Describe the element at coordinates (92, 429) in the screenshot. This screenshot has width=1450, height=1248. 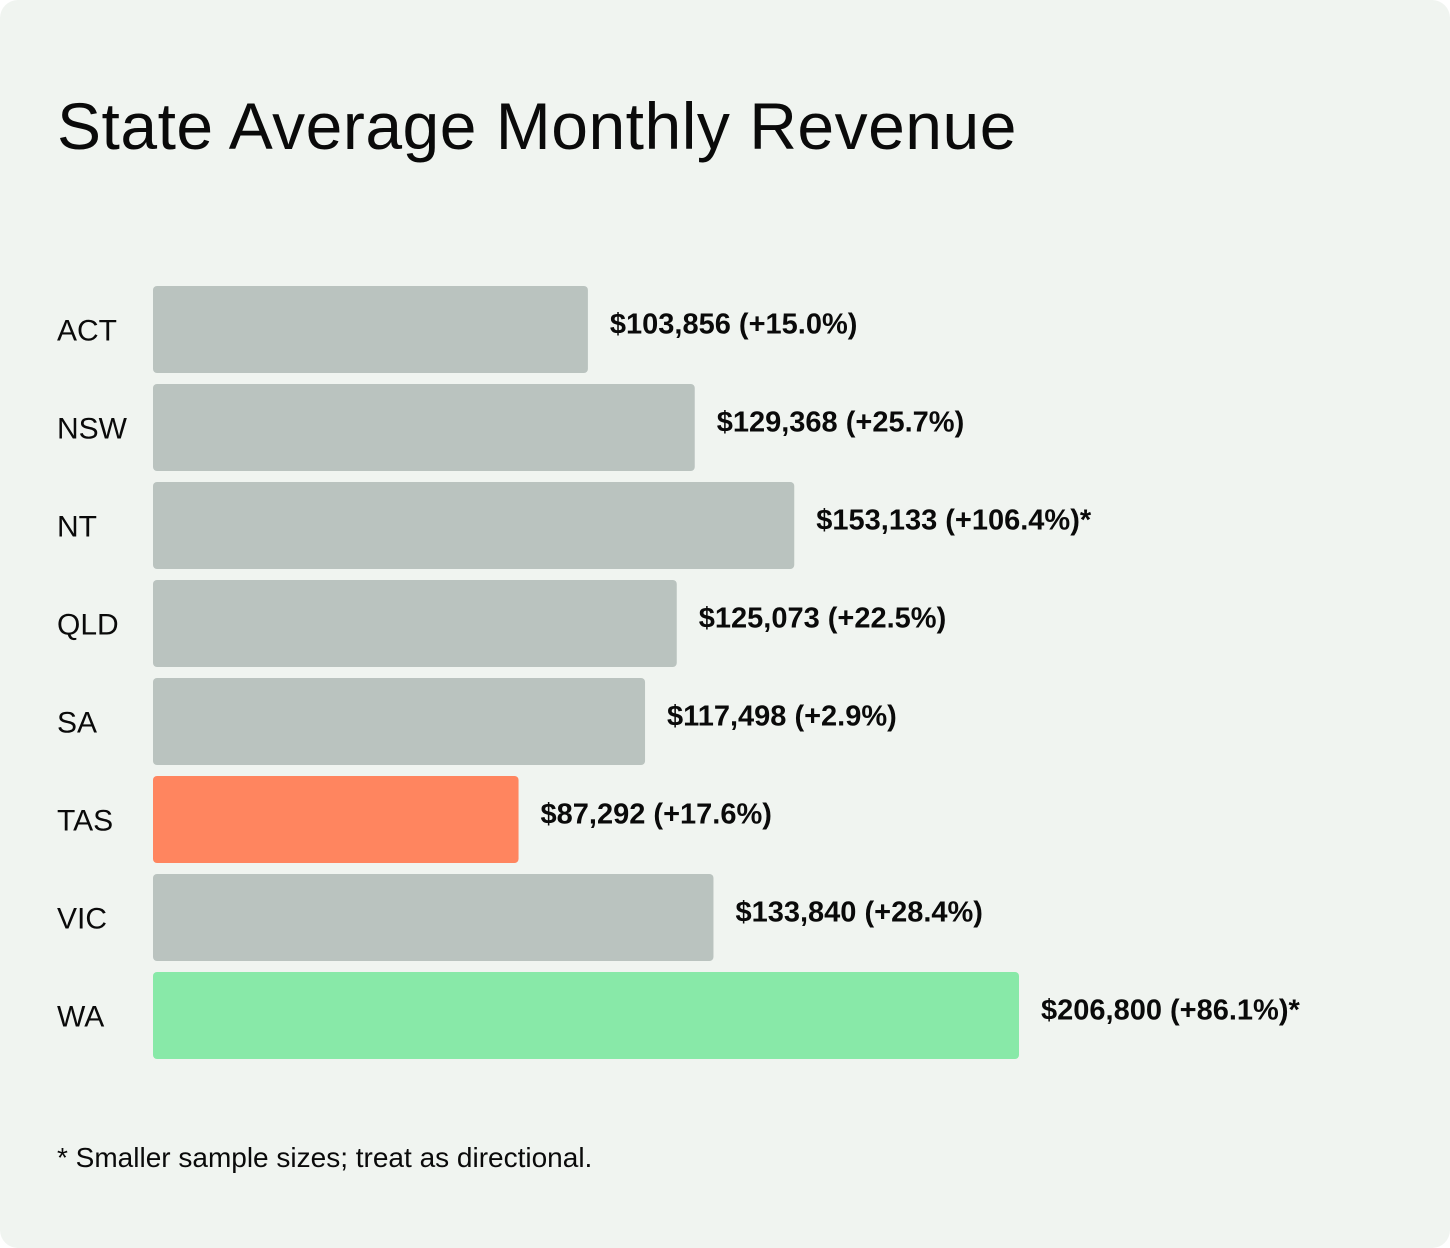
I see `category-label-nsw: NSW` at that location.